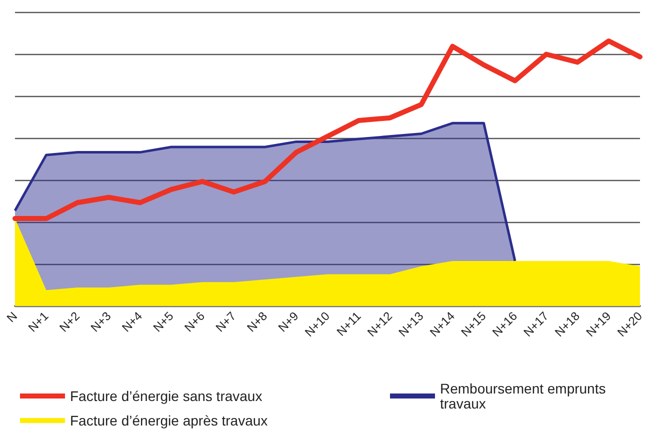  I want to click on x-tick-label: N+6, so click(195, 321).